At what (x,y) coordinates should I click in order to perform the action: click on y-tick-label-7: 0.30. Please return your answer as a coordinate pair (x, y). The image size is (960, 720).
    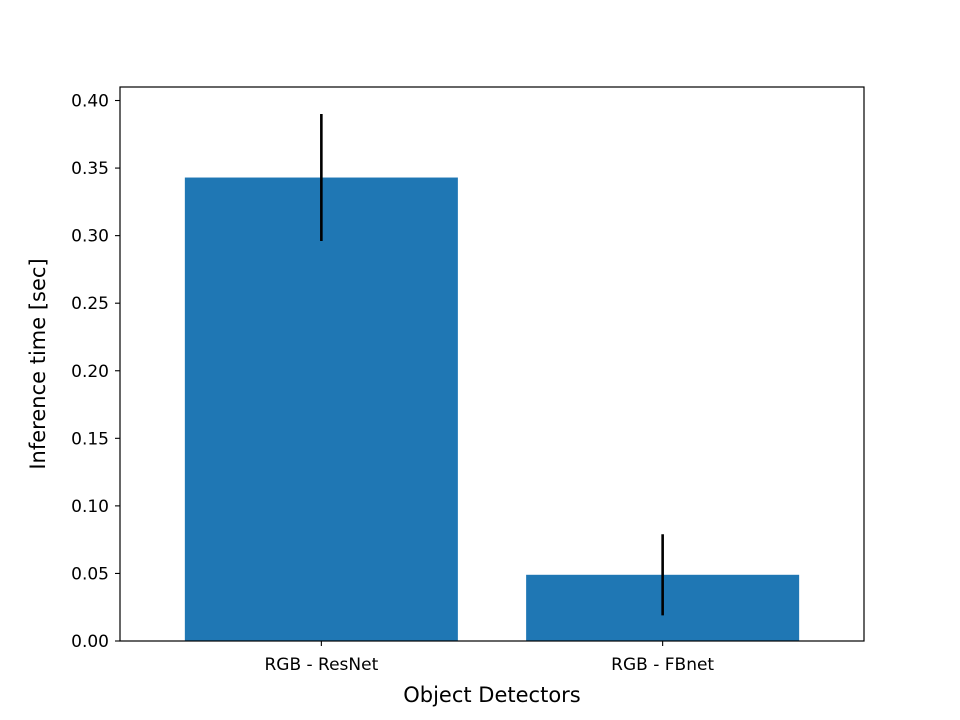
    Looking at the image, I should click on (90, 237).